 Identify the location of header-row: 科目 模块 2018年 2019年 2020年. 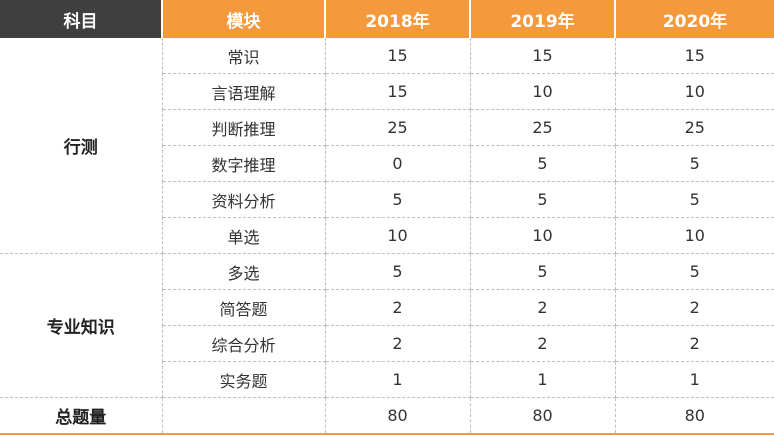
(387, 19).